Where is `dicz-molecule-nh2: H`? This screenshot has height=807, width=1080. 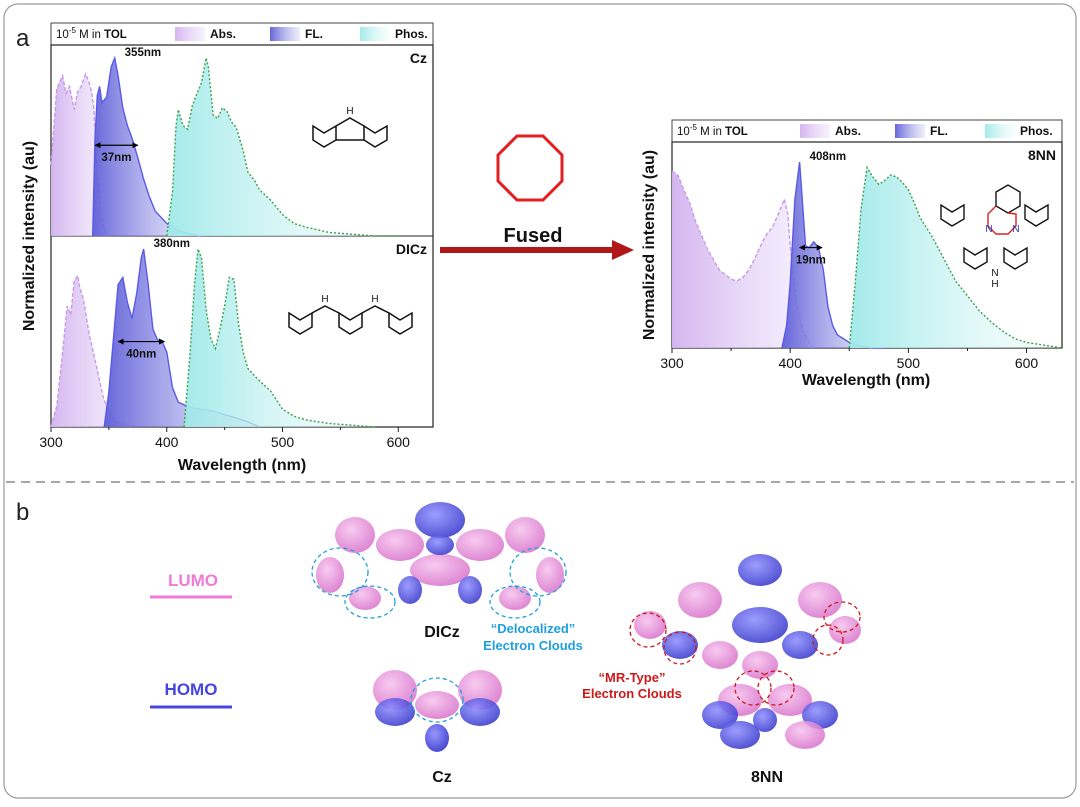 dicz-molecule-nh2: H is located at coordinates (374, 299).